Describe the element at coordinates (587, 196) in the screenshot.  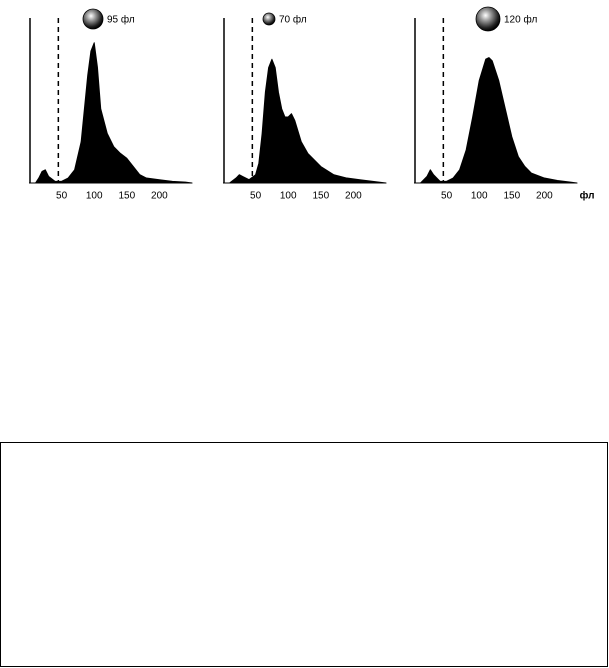
I see `x-axis-label: фл` at that location.